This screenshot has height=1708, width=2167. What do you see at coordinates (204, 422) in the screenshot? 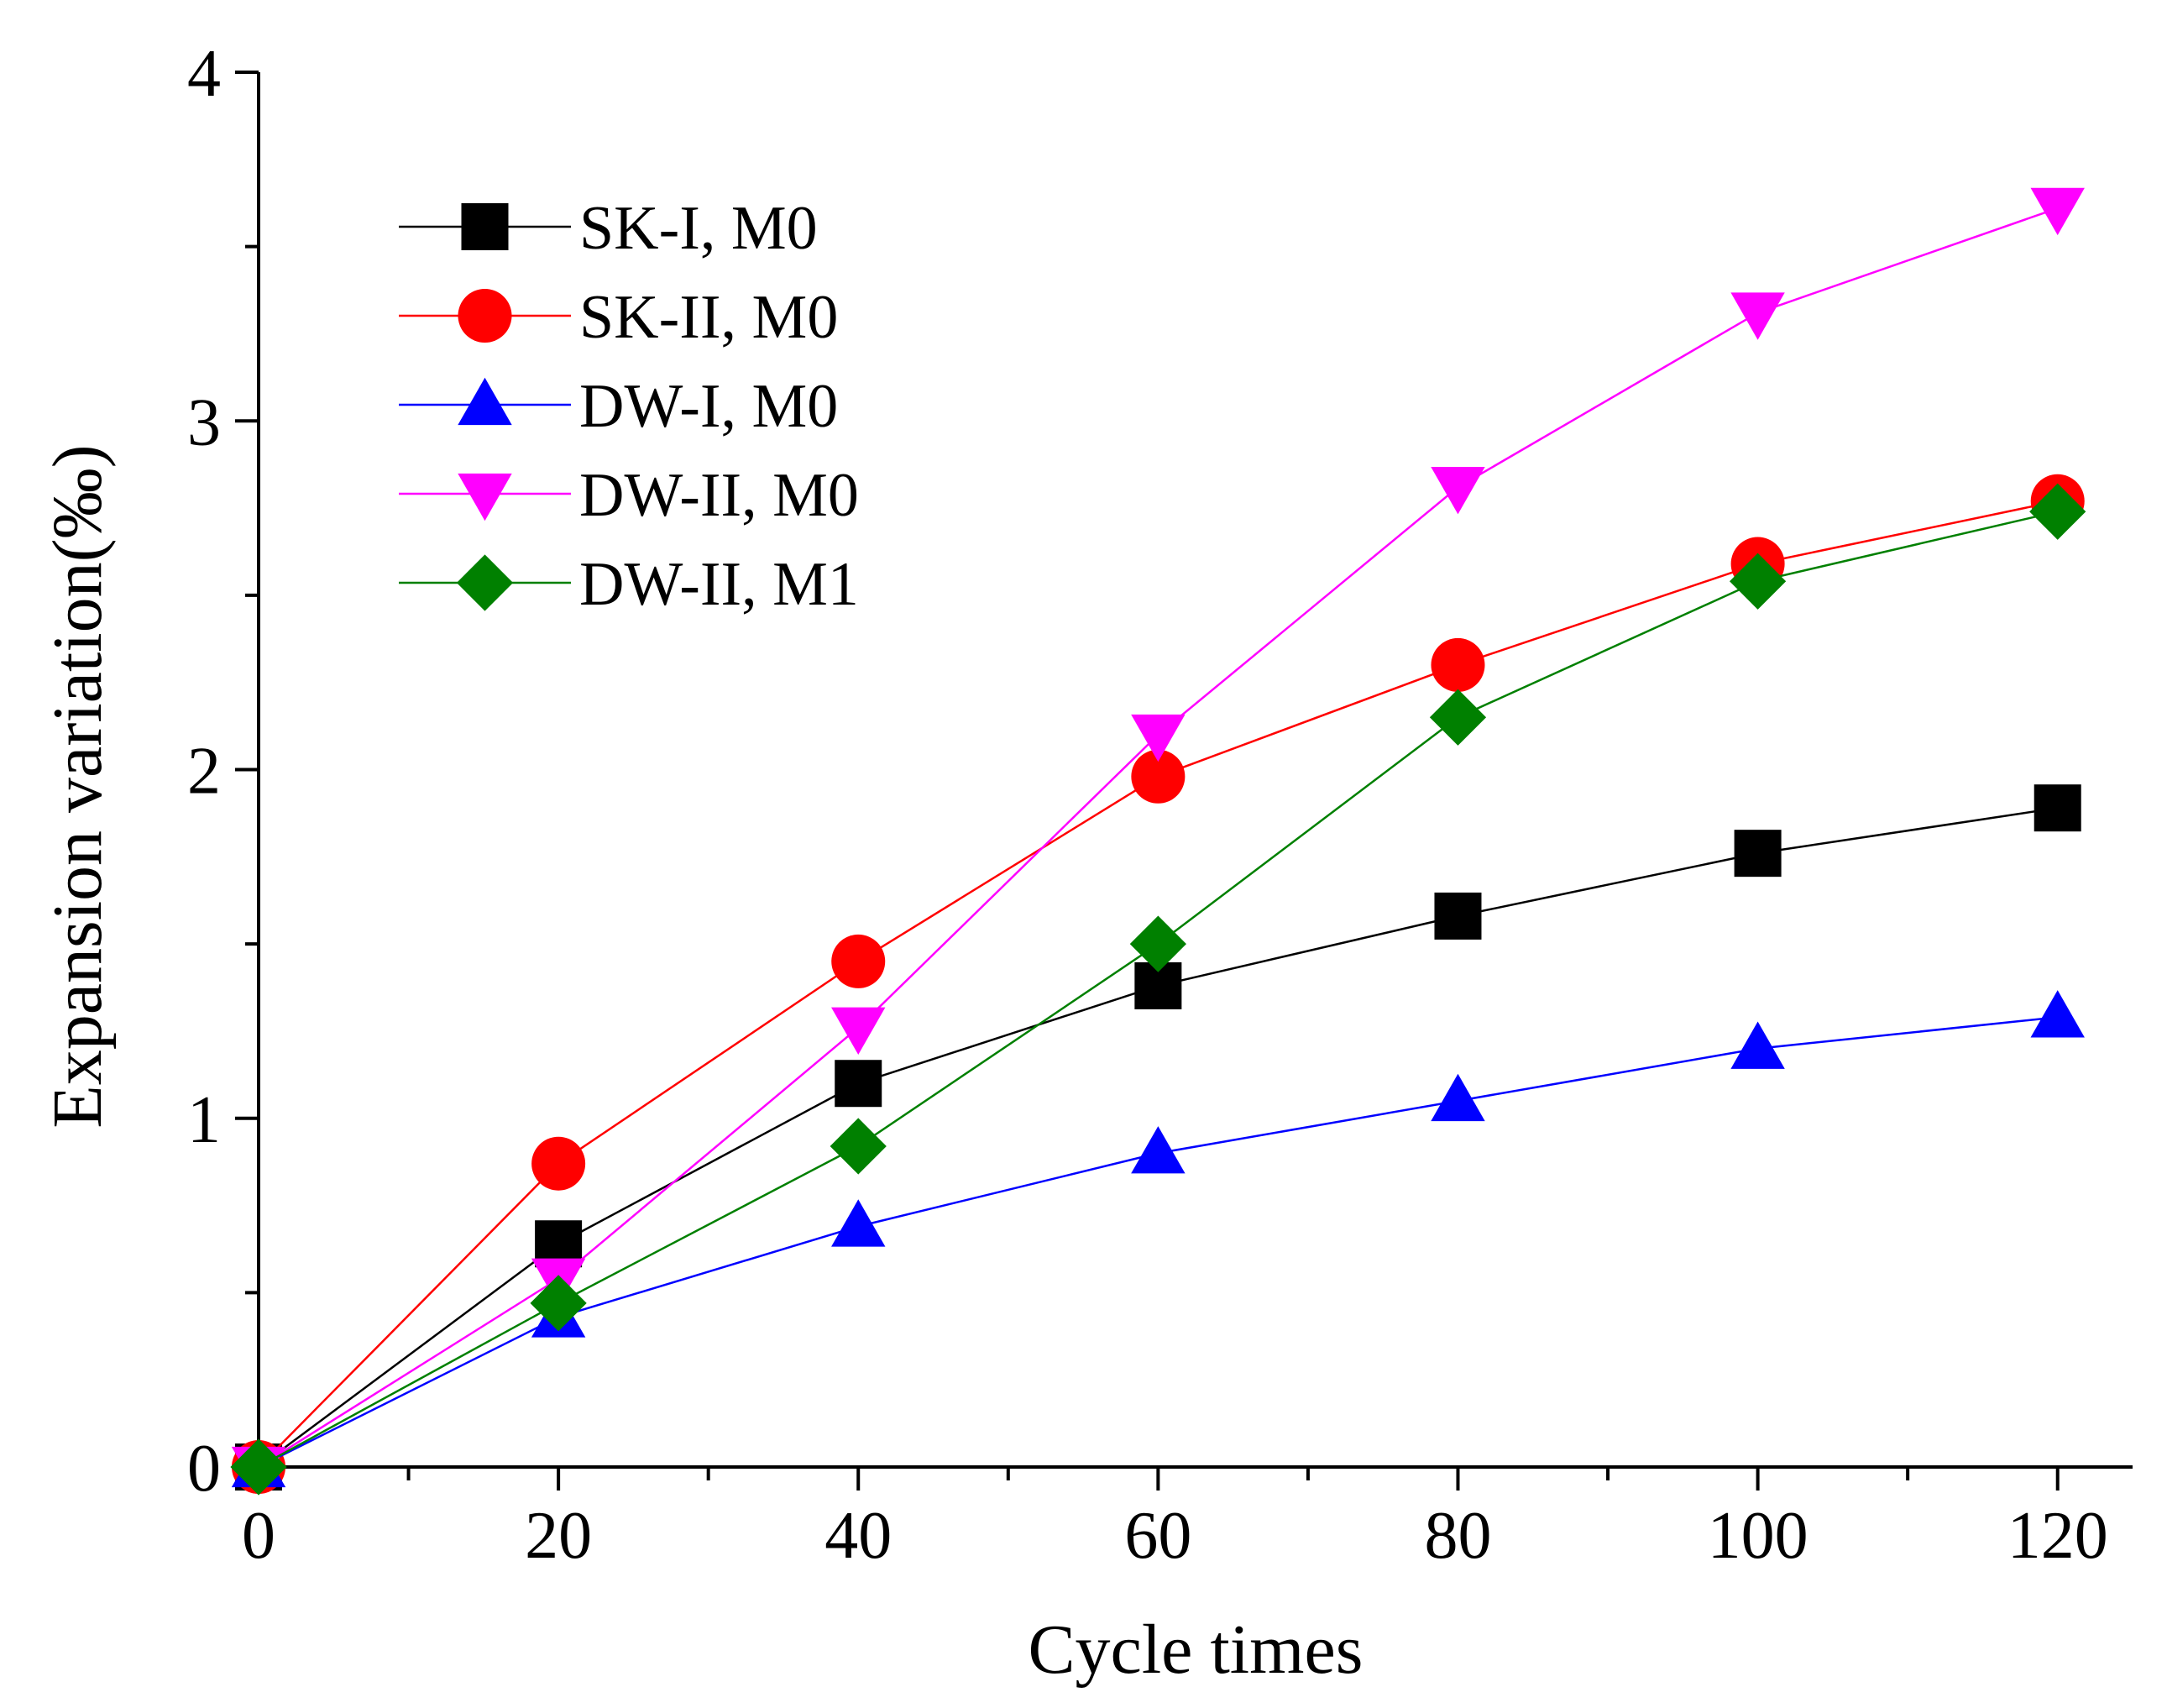
I see `y-tick-label: 3` at bounding box center [204, 422].